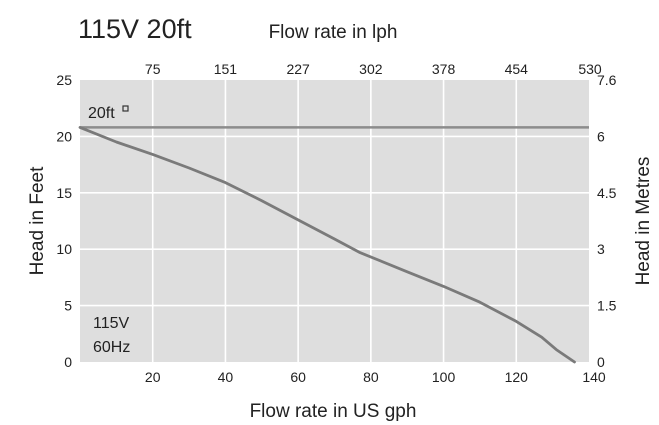 The height and width of the screenshot is (425, 659). What do you see at coordinates (64, 136) in the screenshot?
I see `y-tick-label: 20` at bounding box center [64, 136].